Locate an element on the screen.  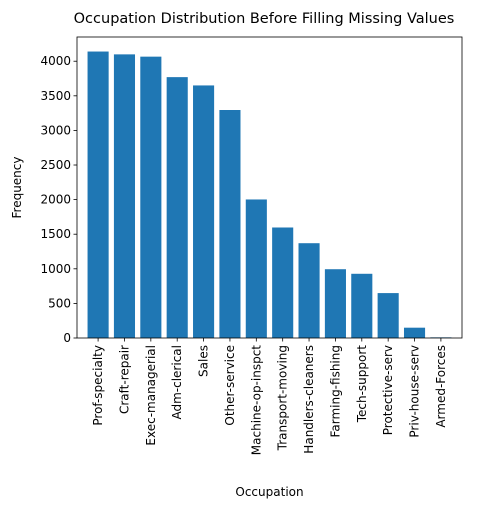
x-tick-label: Other-service is located at coordinates (230, 385).